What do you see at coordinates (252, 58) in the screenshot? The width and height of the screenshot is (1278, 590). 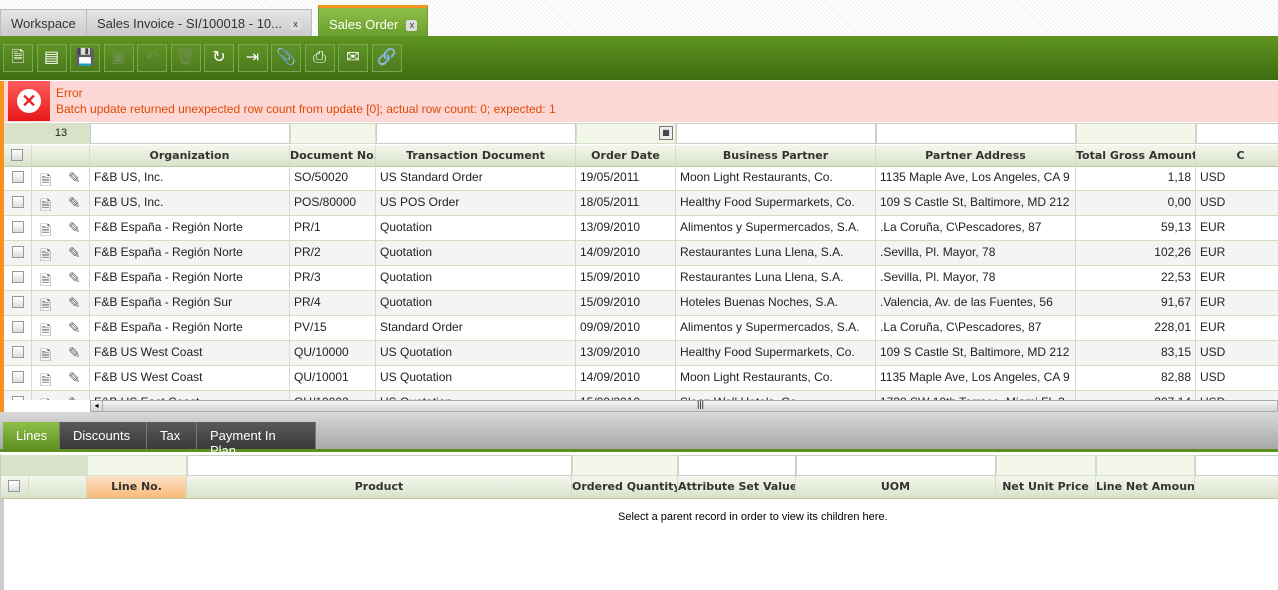 I see `export-icon: ⇥` at bounding box center [252, 58].